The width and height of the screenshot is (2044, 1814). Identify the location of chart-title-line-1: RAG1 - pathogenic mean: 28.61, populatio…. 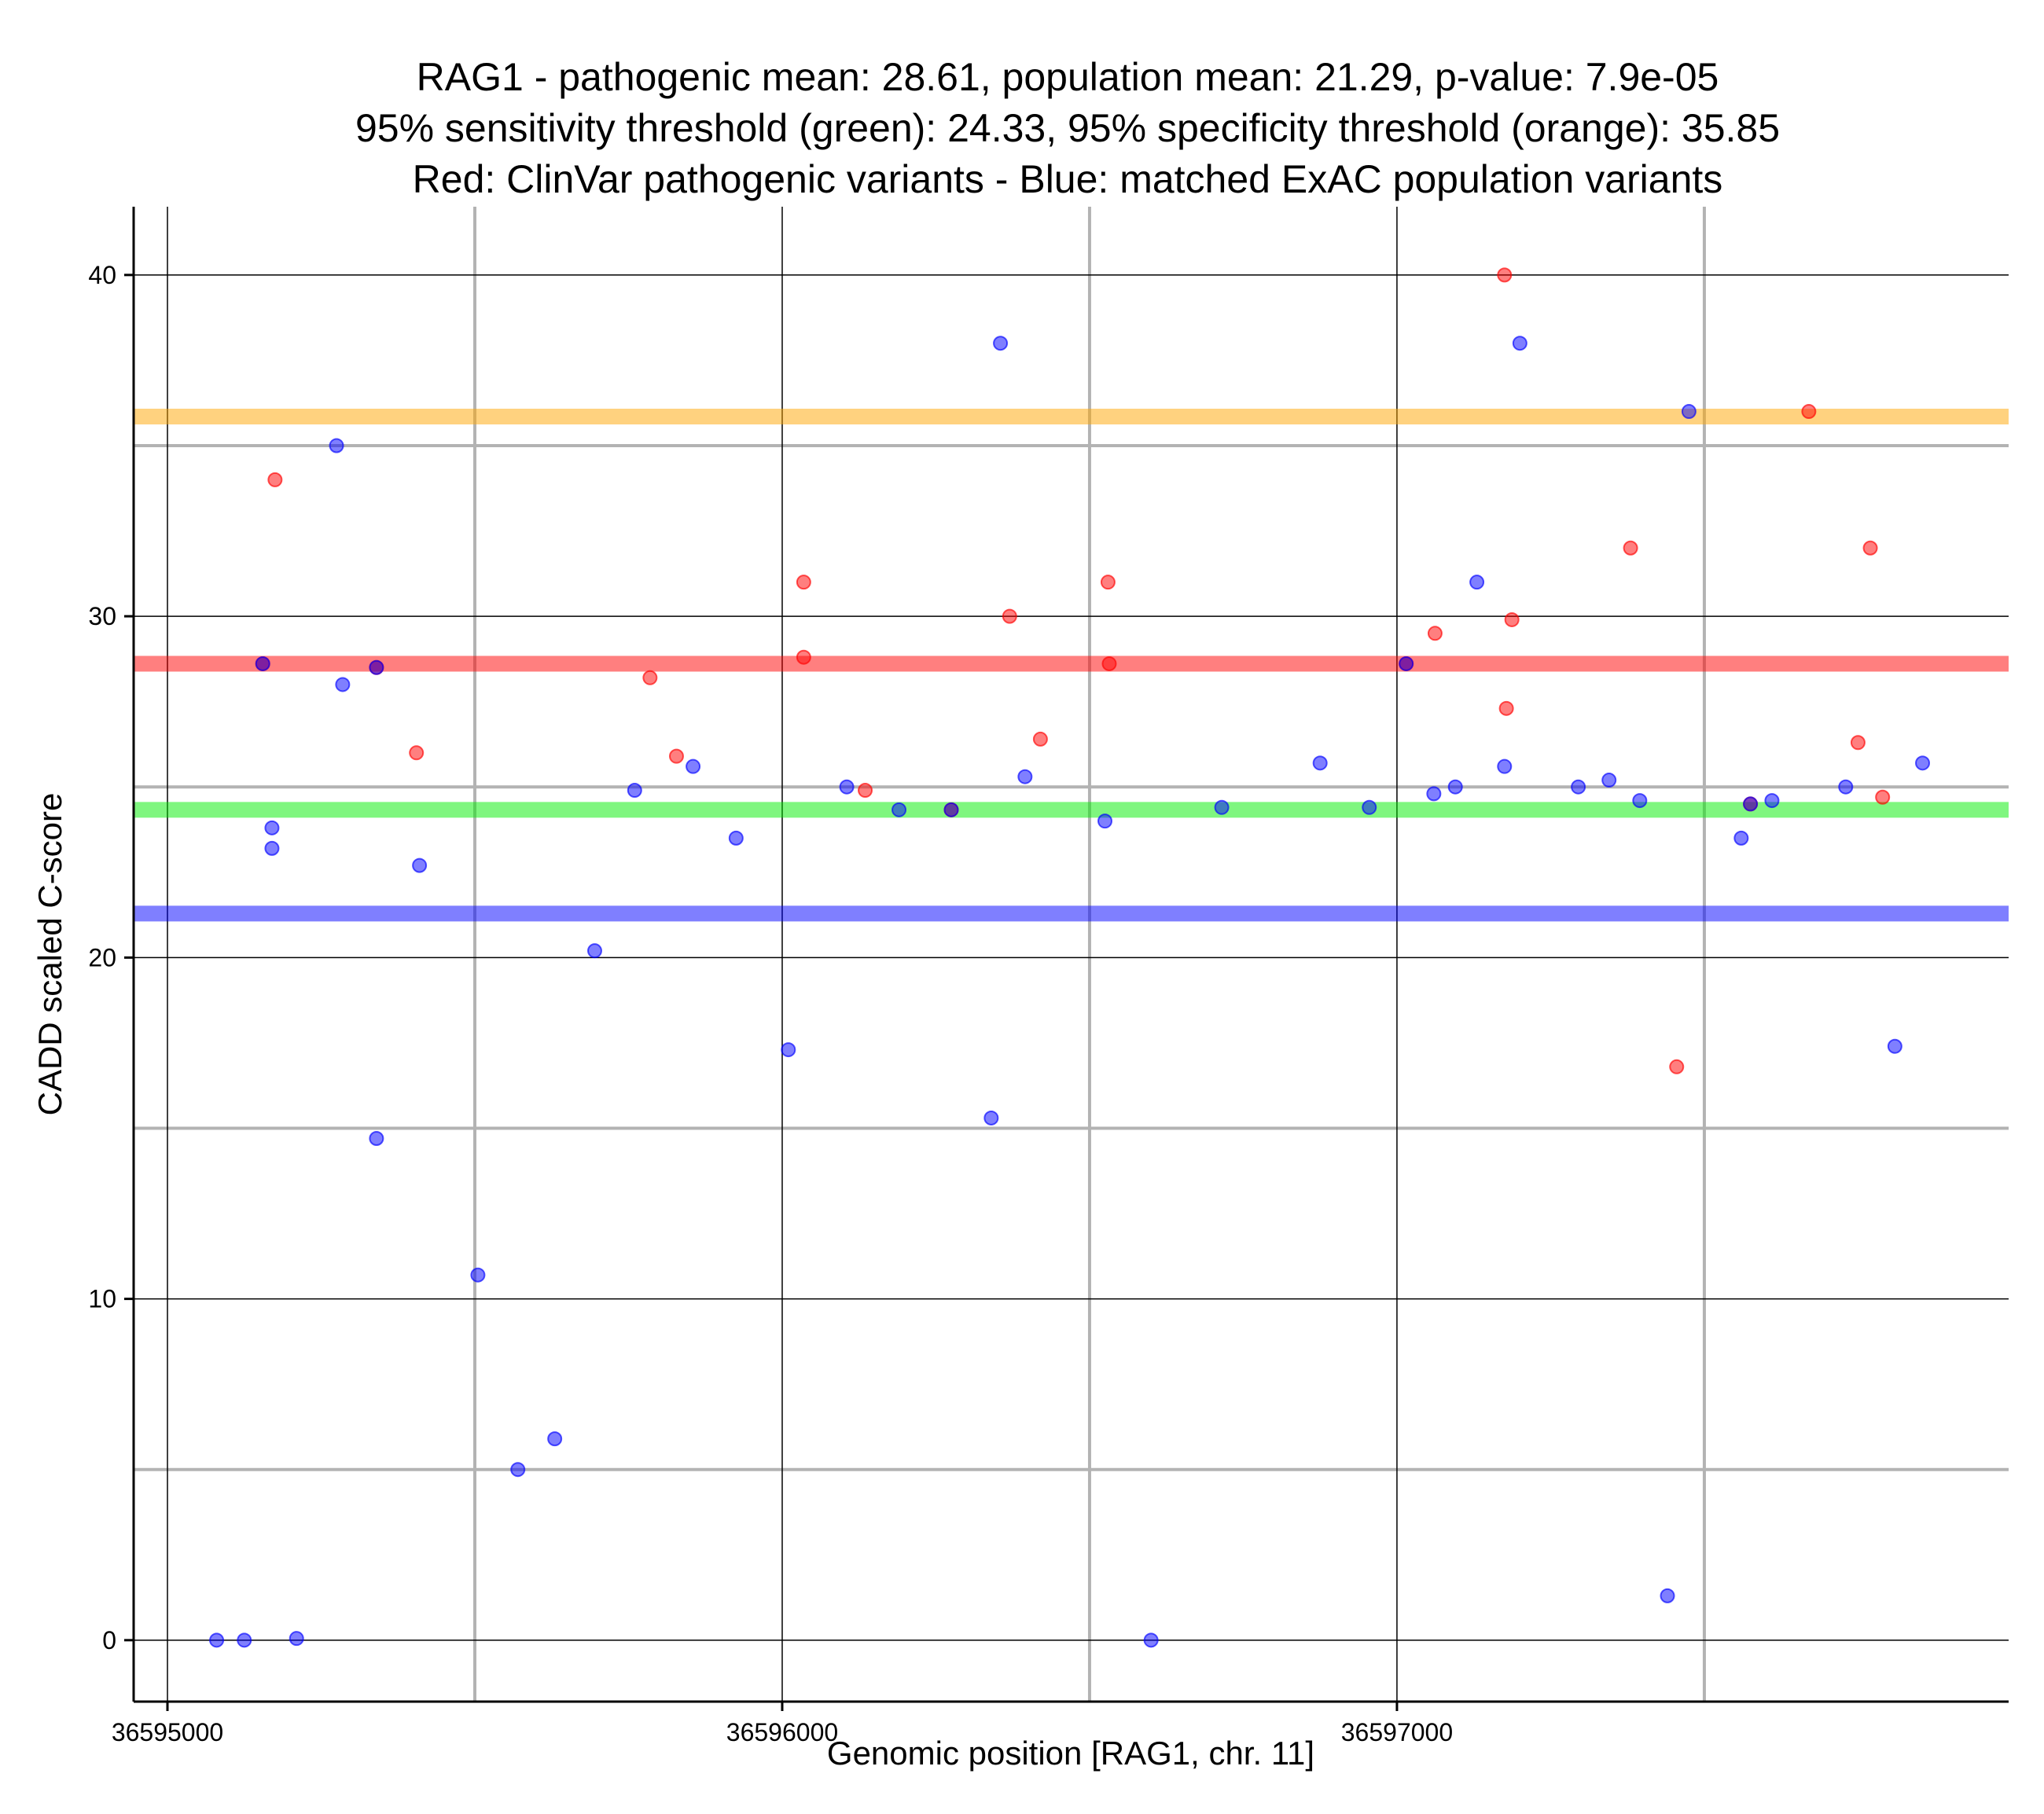
(1068, 77).